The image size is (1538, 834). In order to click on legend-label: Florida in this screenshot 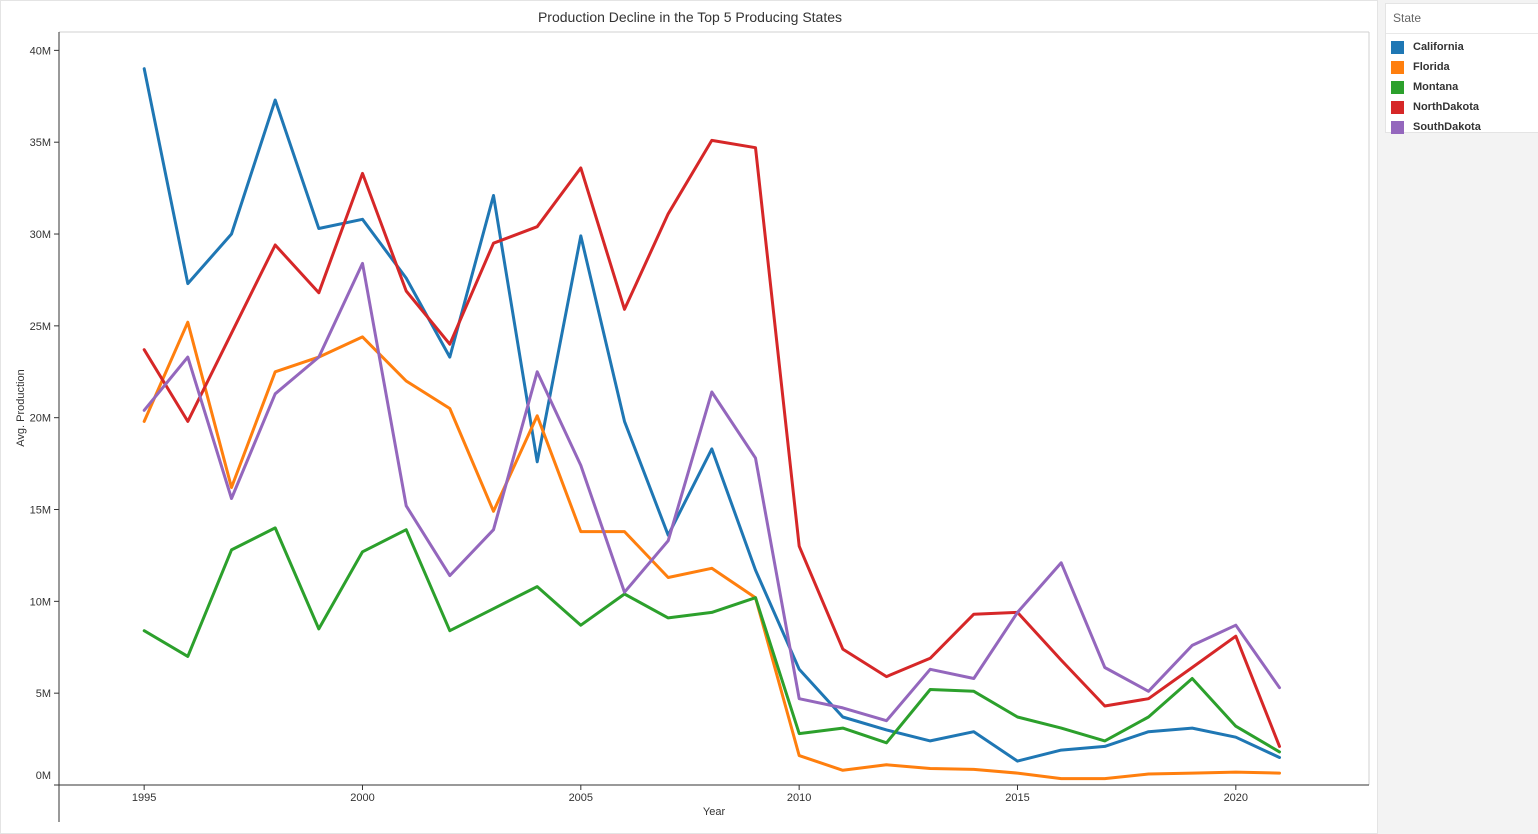, I will do `click(1431, 67)`.